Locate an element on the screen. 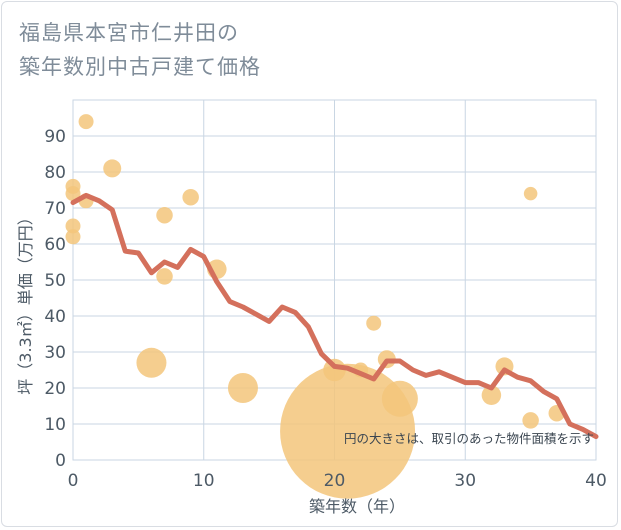 This screenshot has width=621, height=530. x-tick-label: 30 is located at coordinates (465, 481).